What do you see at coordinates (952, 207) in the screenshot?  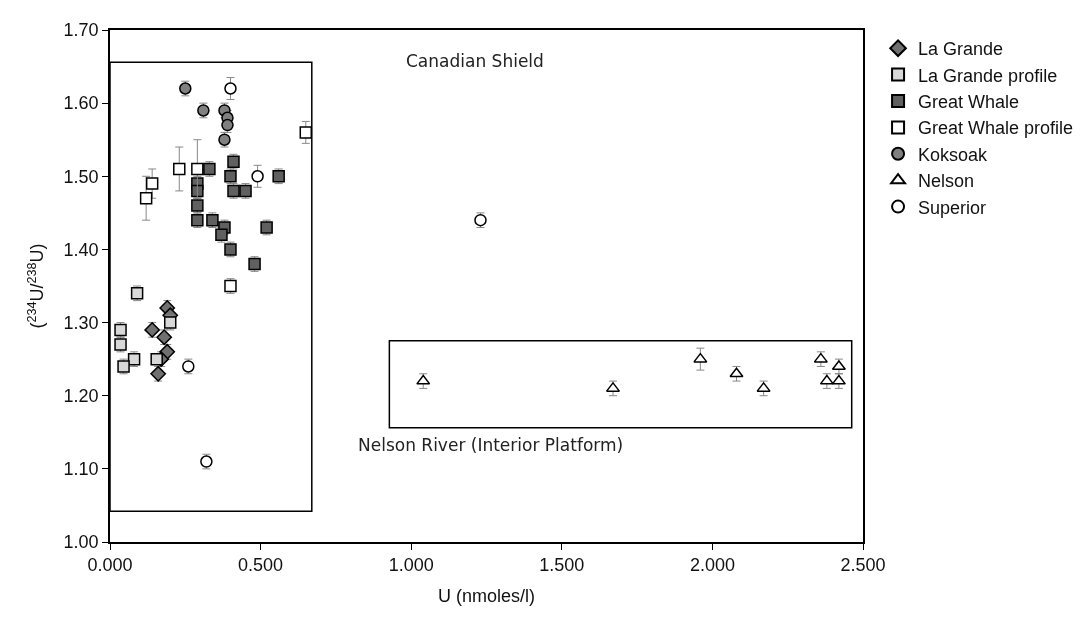 I see `legend-label: Superior` at bounding box center [952, 207].